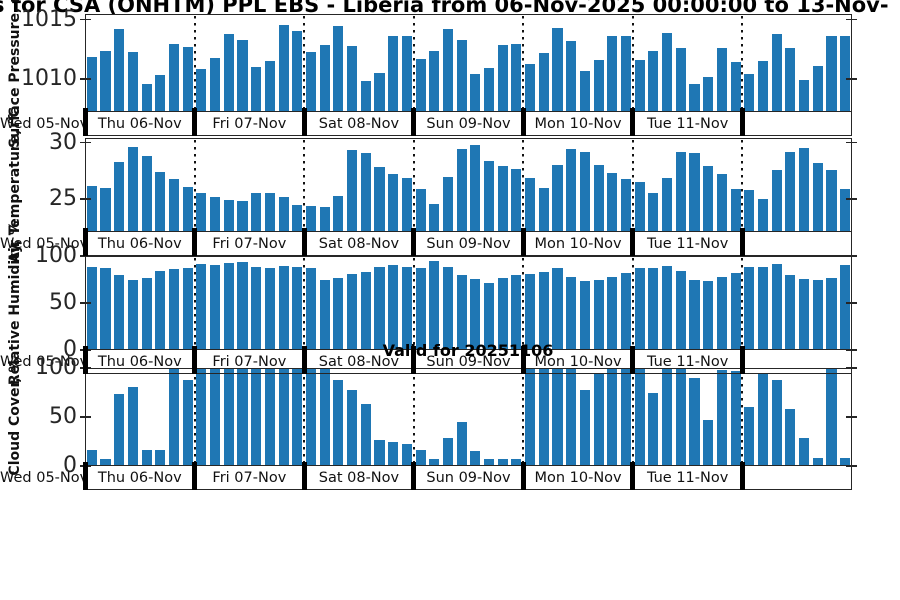 This screenshot has width=900, height=600. Describe the element at coordinates (468, 303) in the screenshot. I see `plot-box-relative-humidity` at that location.